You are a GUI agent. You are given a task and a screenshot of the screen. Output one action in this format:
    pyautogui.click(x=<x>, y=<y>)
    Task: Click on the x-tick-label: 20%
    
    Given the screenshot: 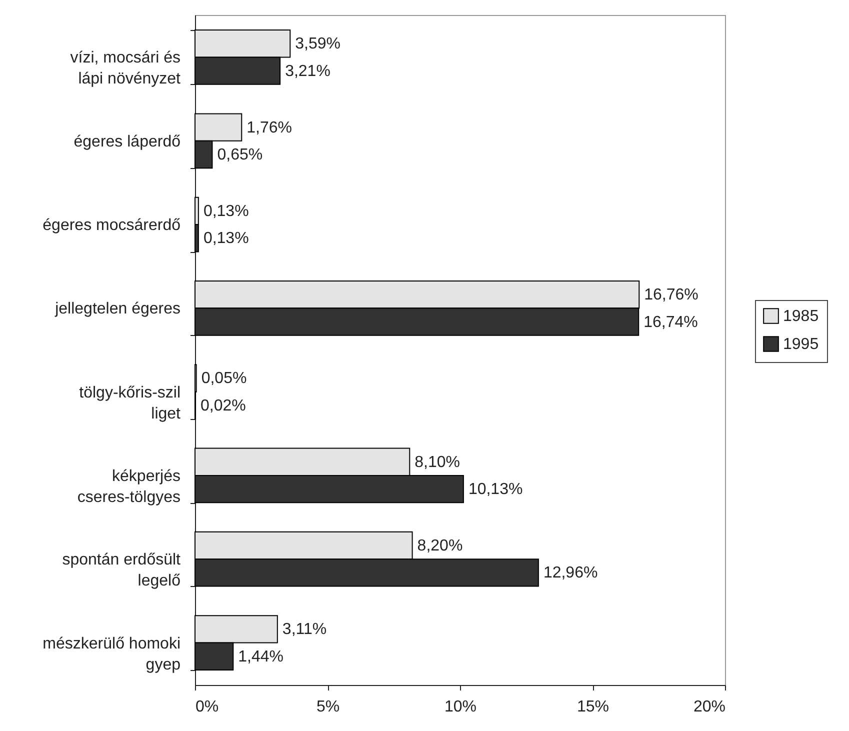 What is the action you would take?
    pyautogui.click(x=709, y=707)
    